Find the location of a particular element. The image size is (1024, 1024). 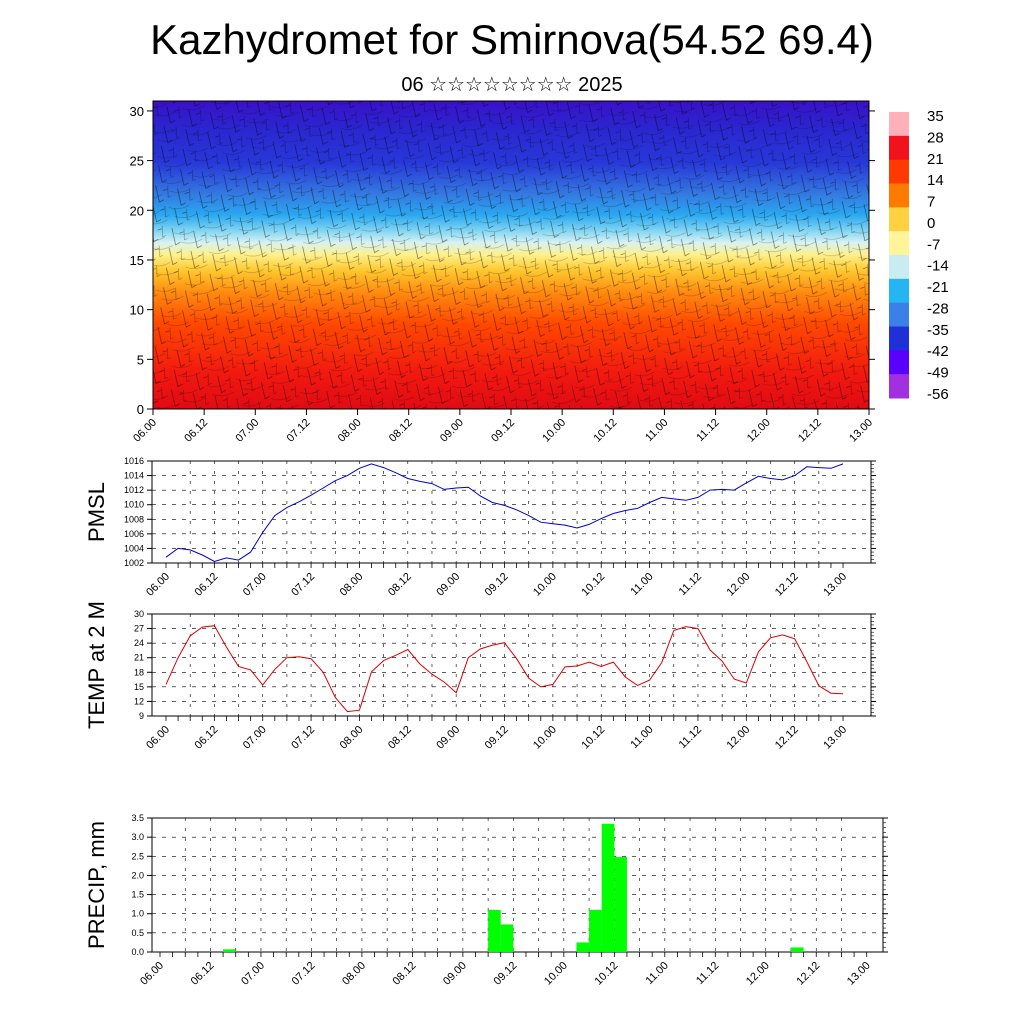

y-tick-label: 10 is located at coordinates (137, 310).